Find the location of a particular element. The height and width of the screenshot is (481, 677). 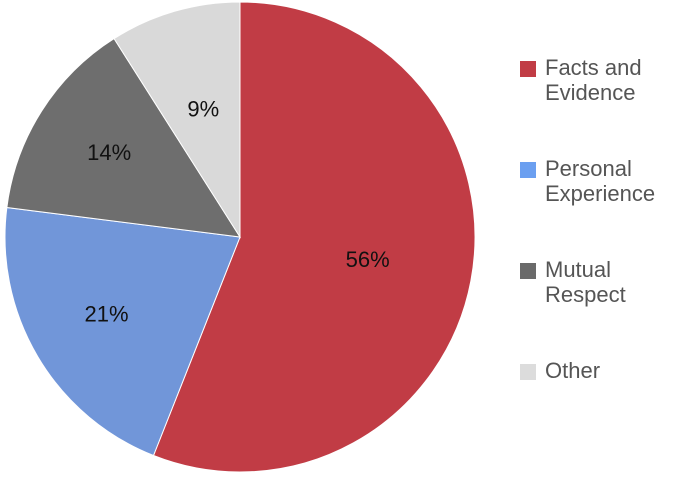

data-label-other: 9% is located at coordinates (203, 108).